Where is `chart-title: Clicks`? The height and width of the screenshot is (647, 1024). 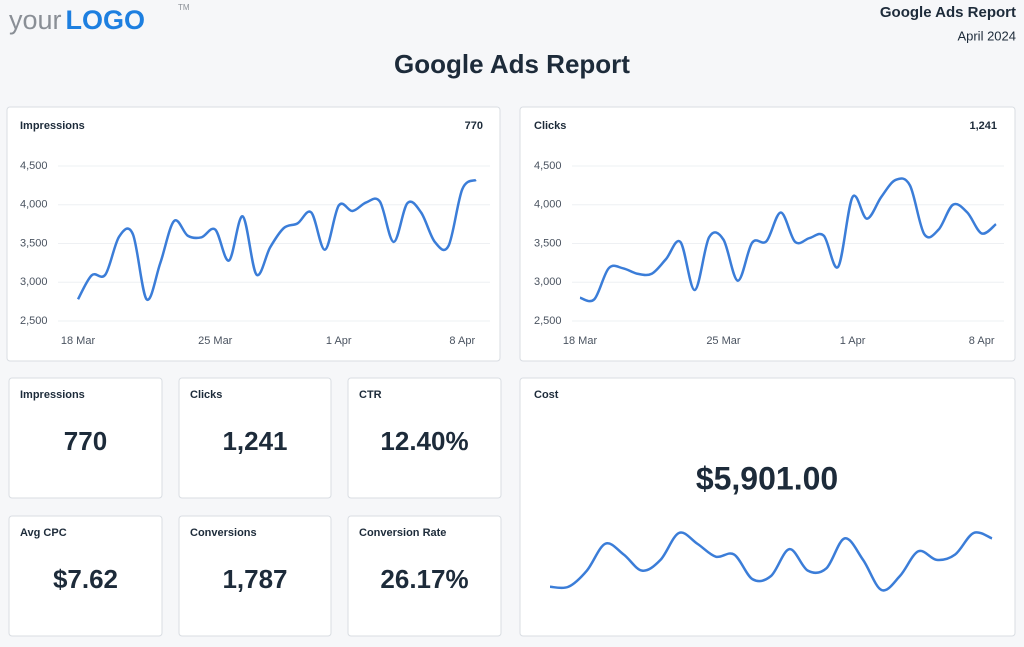
chart-title: Clicks is located at coordinates (550, 126).